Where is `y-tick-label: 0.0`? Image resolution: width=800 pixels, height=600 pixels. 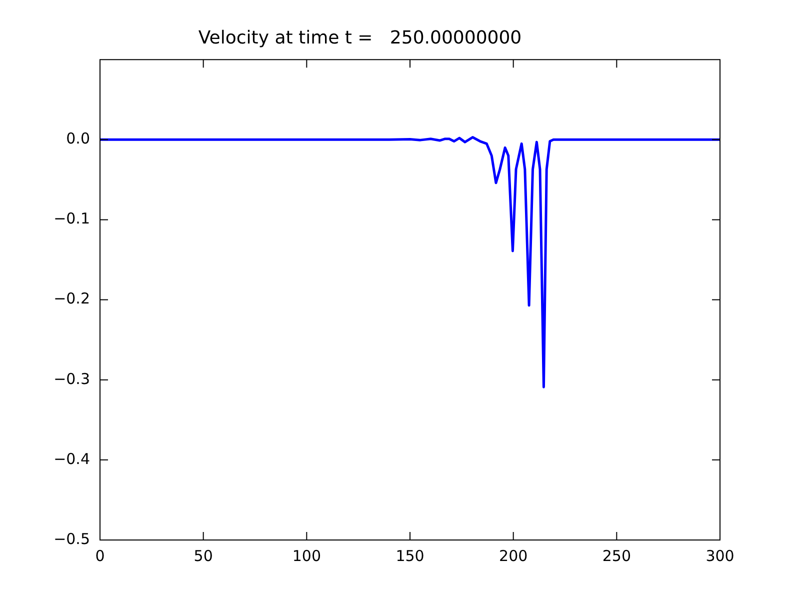
y-tick-label: 0.0 is located at coordinates (78, 139).